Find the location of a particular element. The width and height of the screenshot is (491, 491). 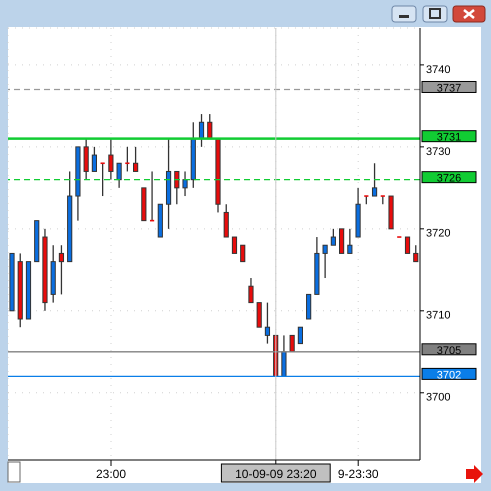

ref-line-label: 3731 is located at coordinates (449, 138).